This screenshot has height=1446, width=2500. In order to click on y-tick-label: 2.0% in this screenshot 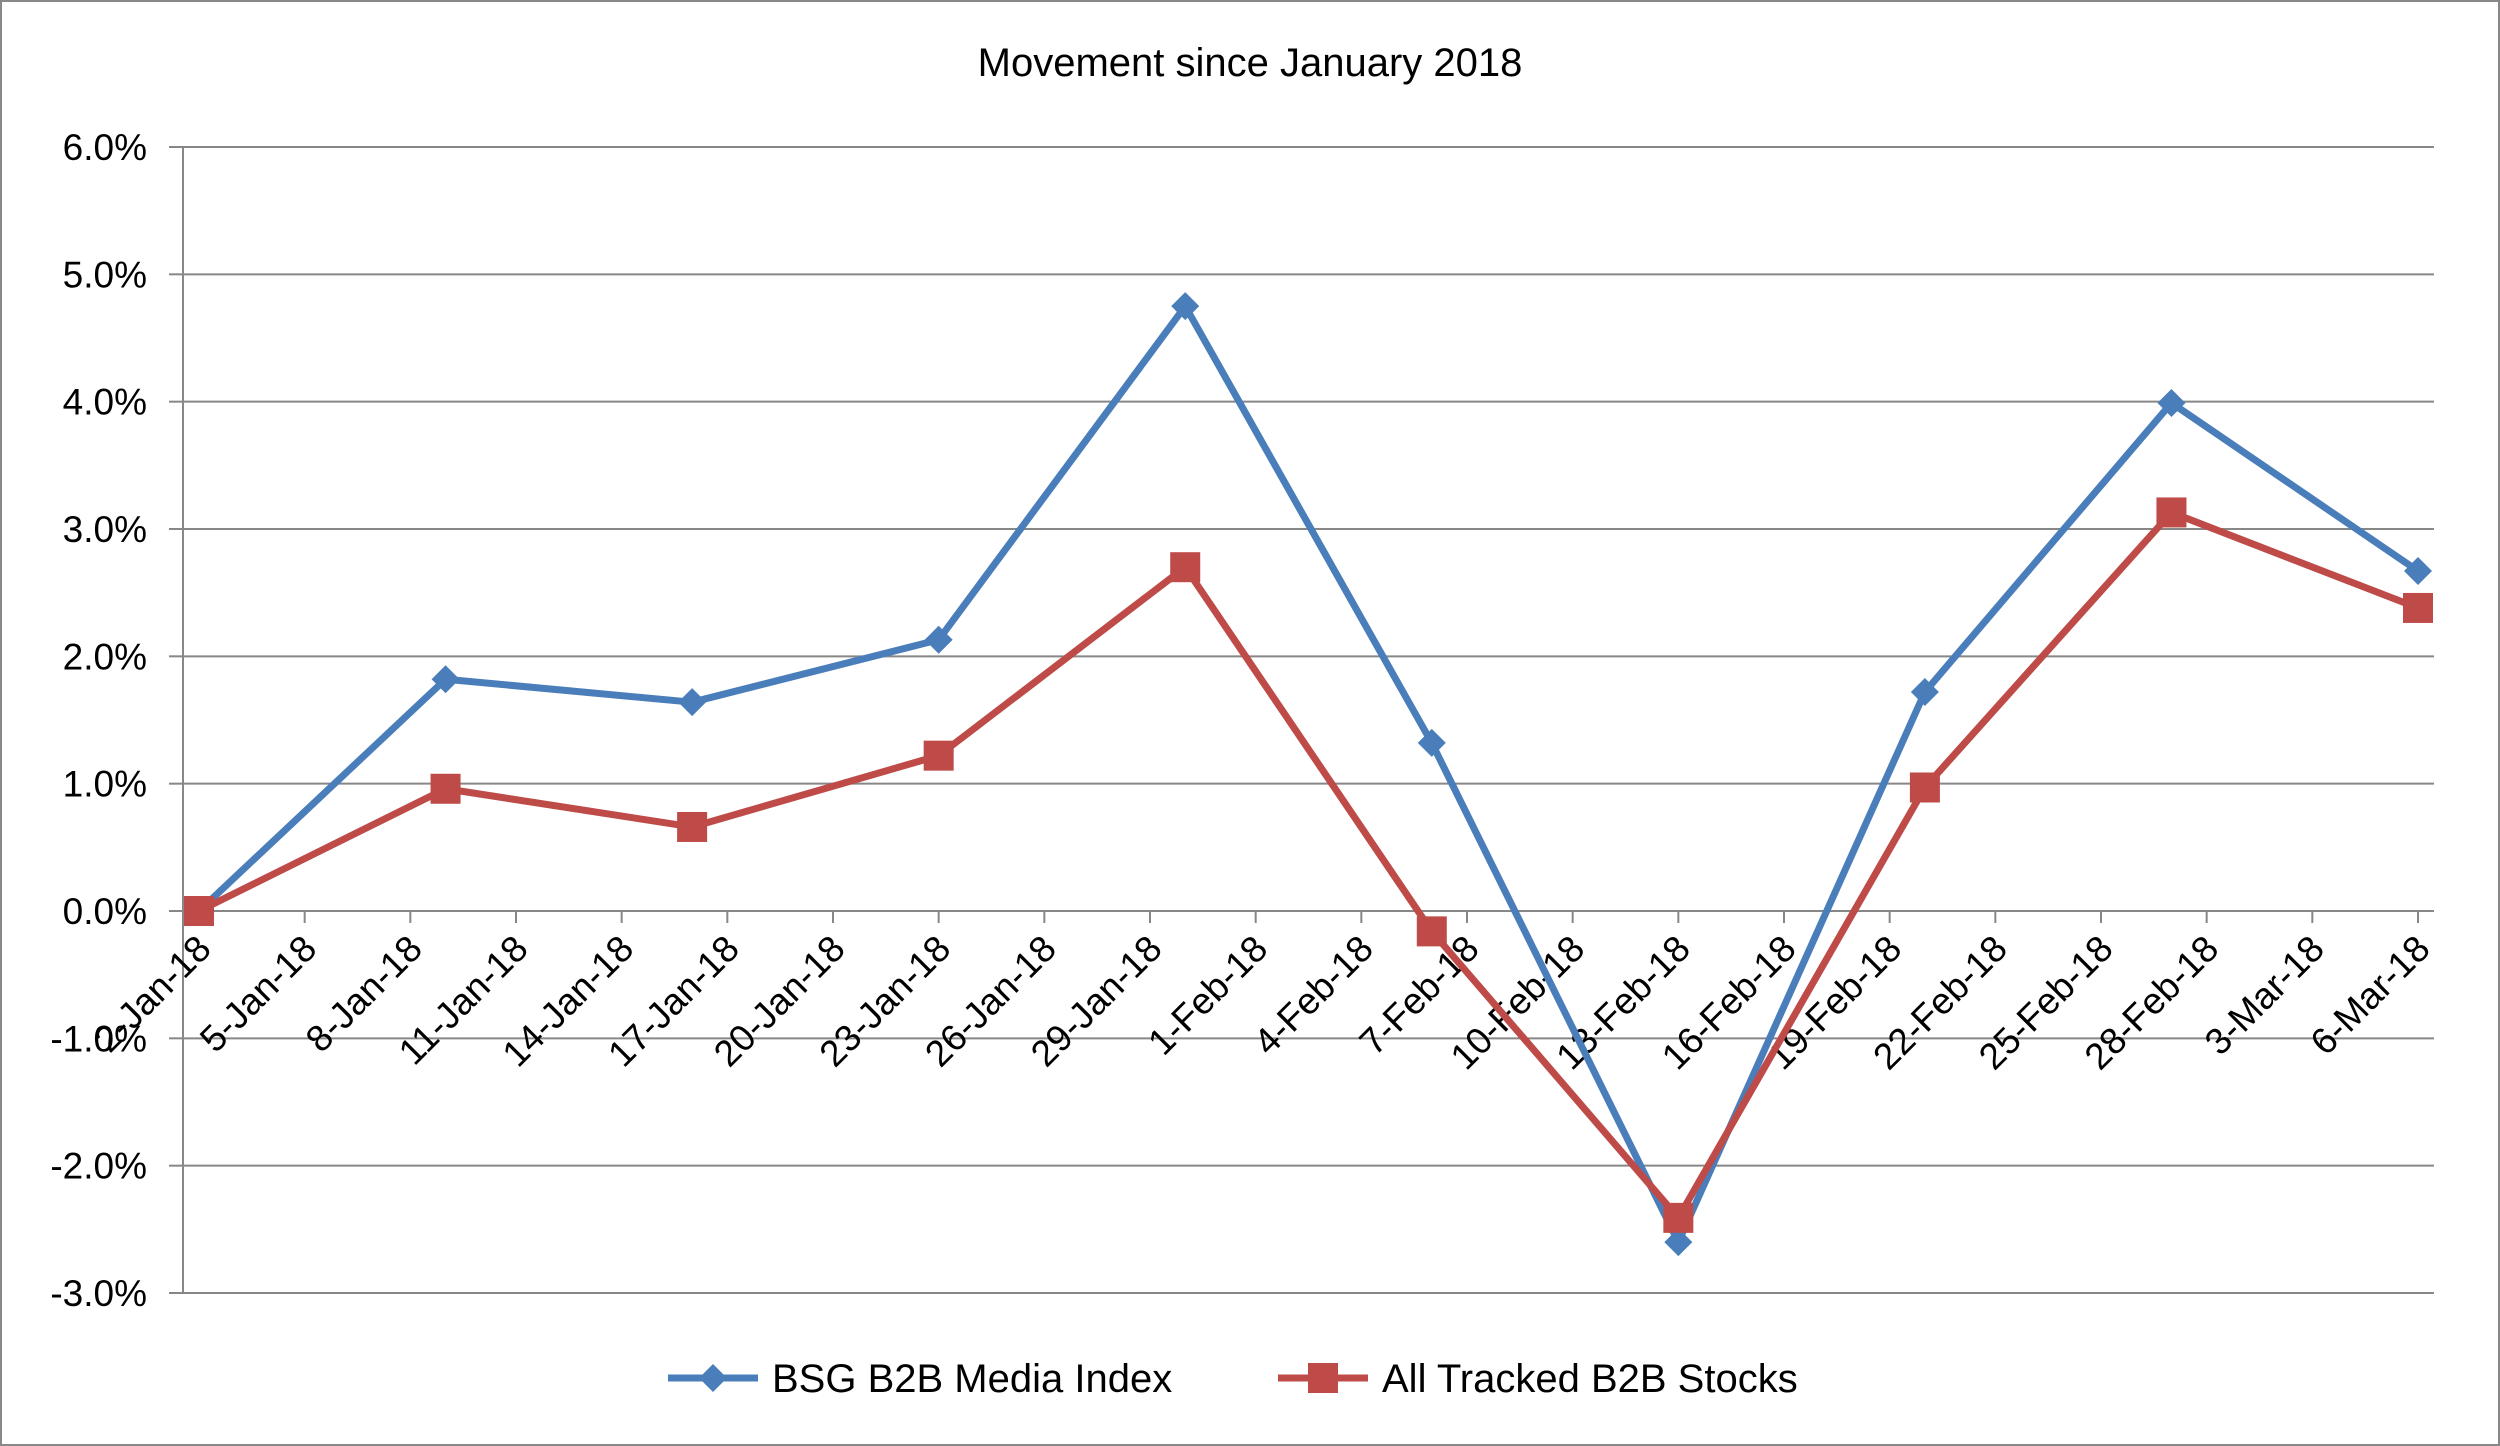, I will do `click(105, 656)`.